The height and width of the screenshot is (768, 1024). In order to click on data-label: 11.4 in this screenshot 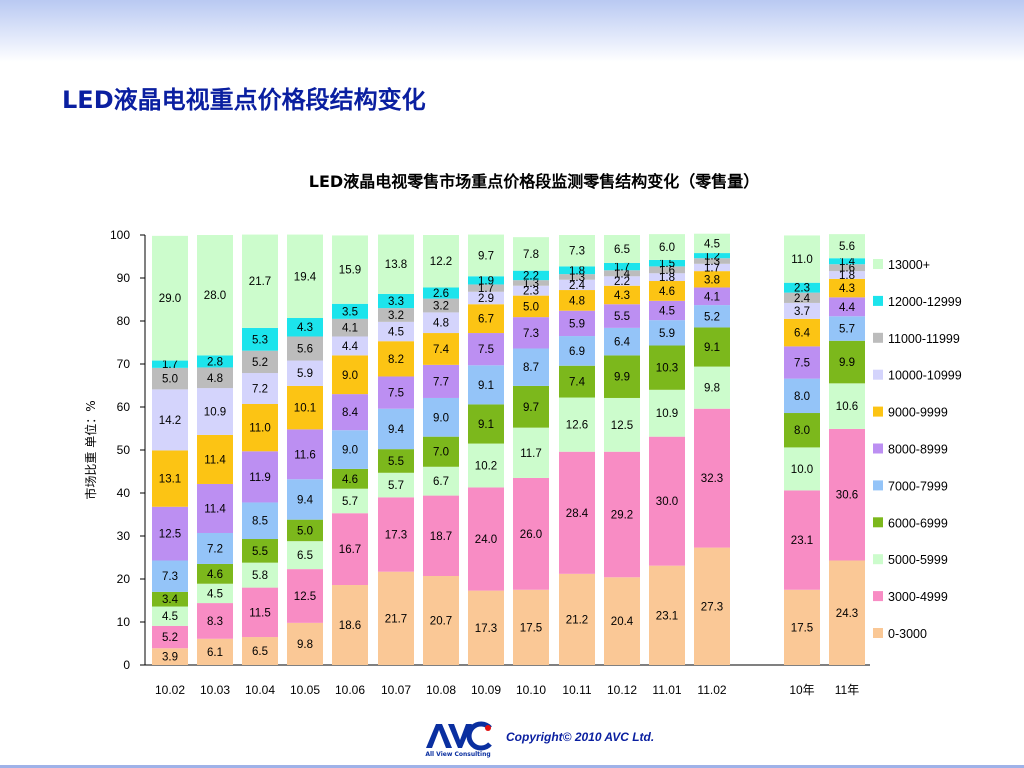, I will do `click(215, 460)`.